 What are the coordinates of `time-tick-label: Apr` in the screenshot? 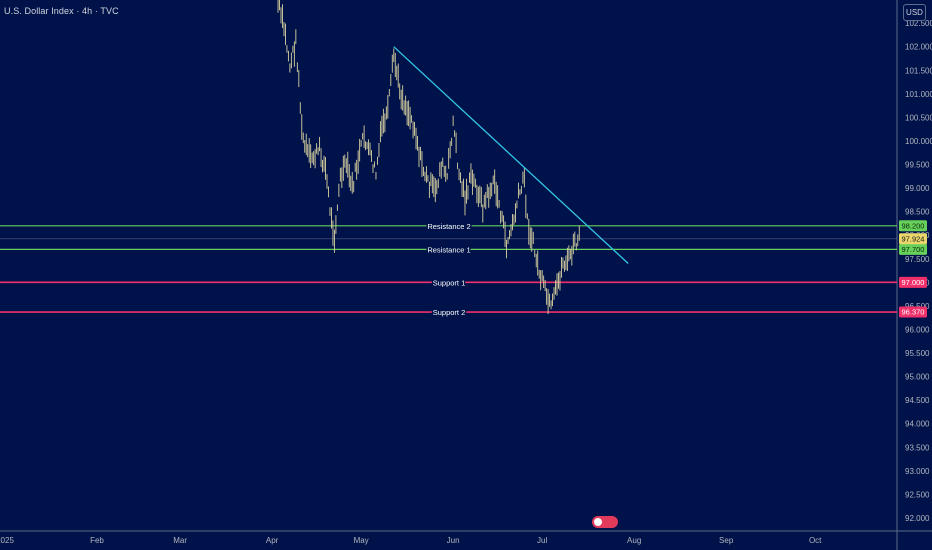 It's located at (272, 540).